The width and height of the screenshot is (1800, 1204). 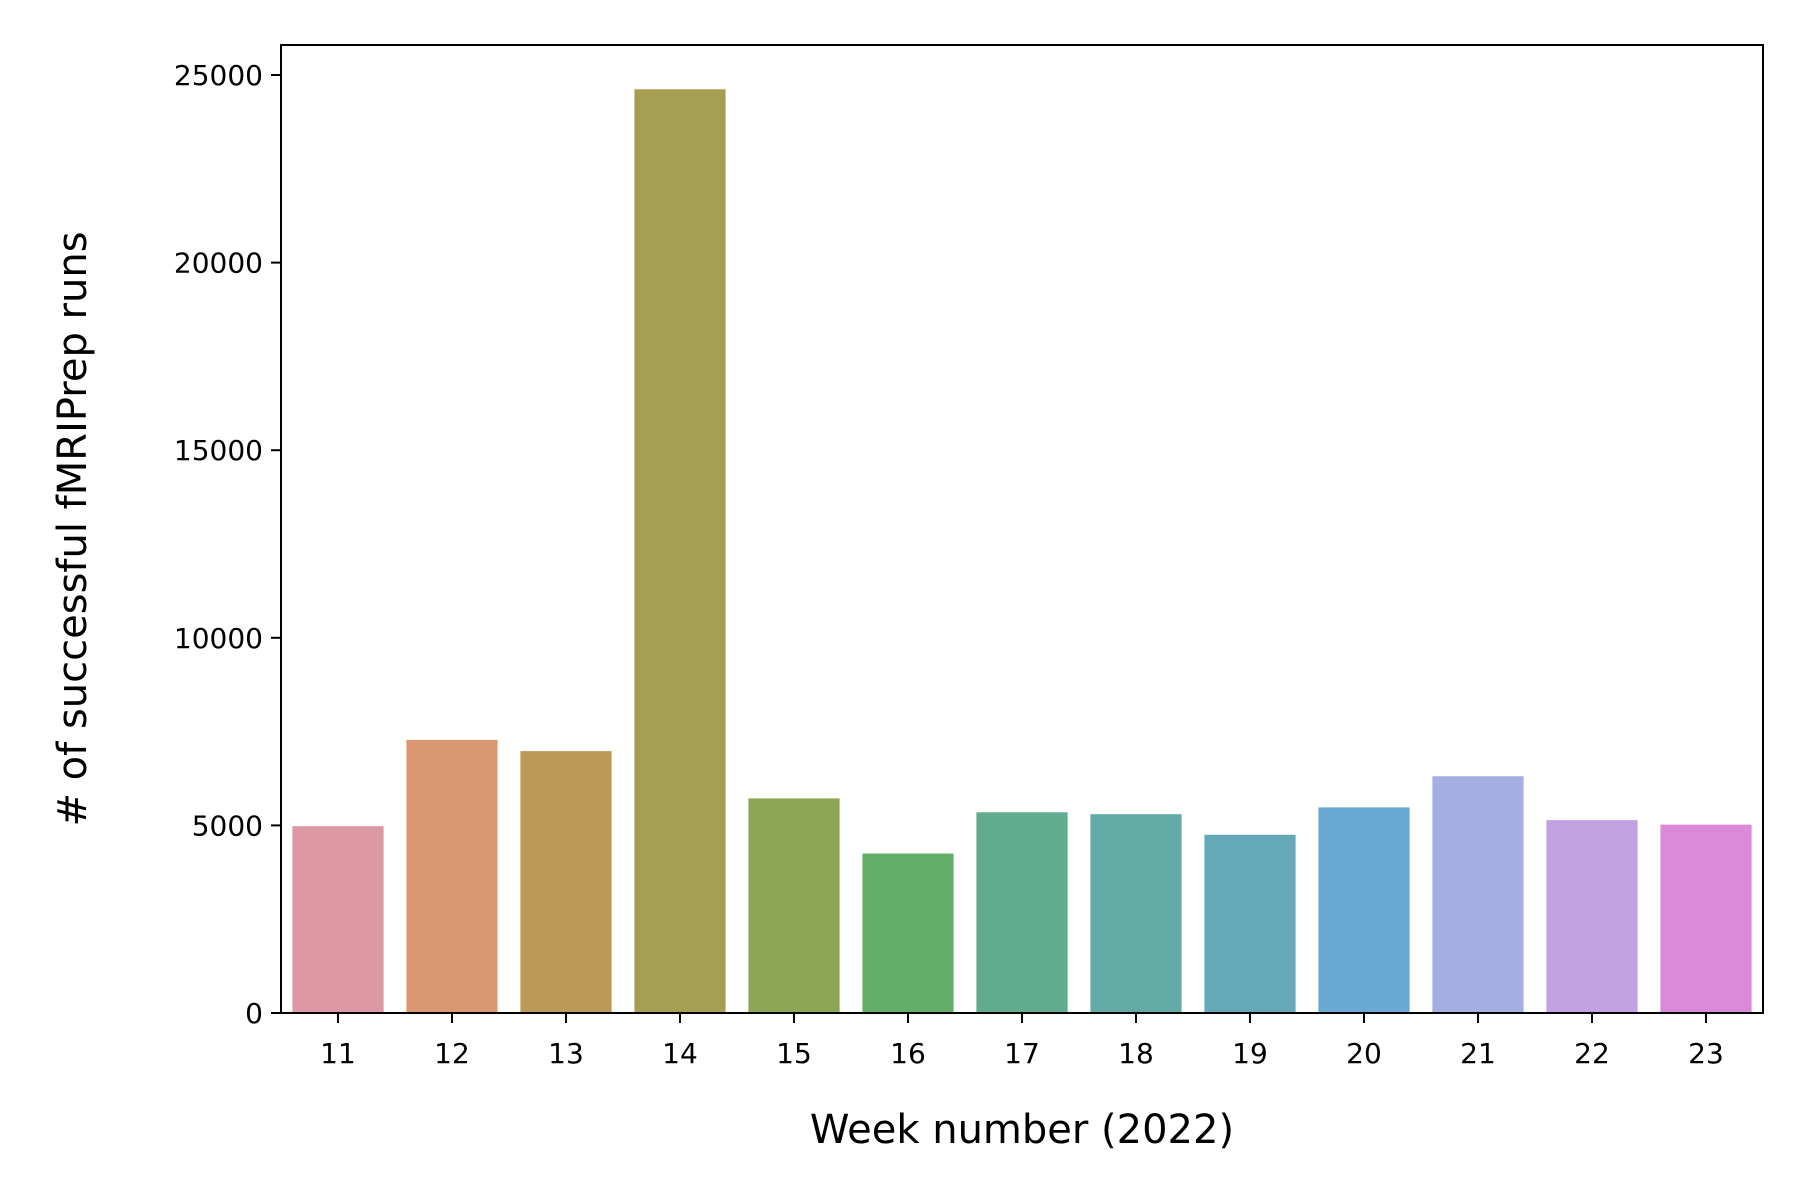 I want to click on x-tick-label: 14, so click(x=680, y=1053).